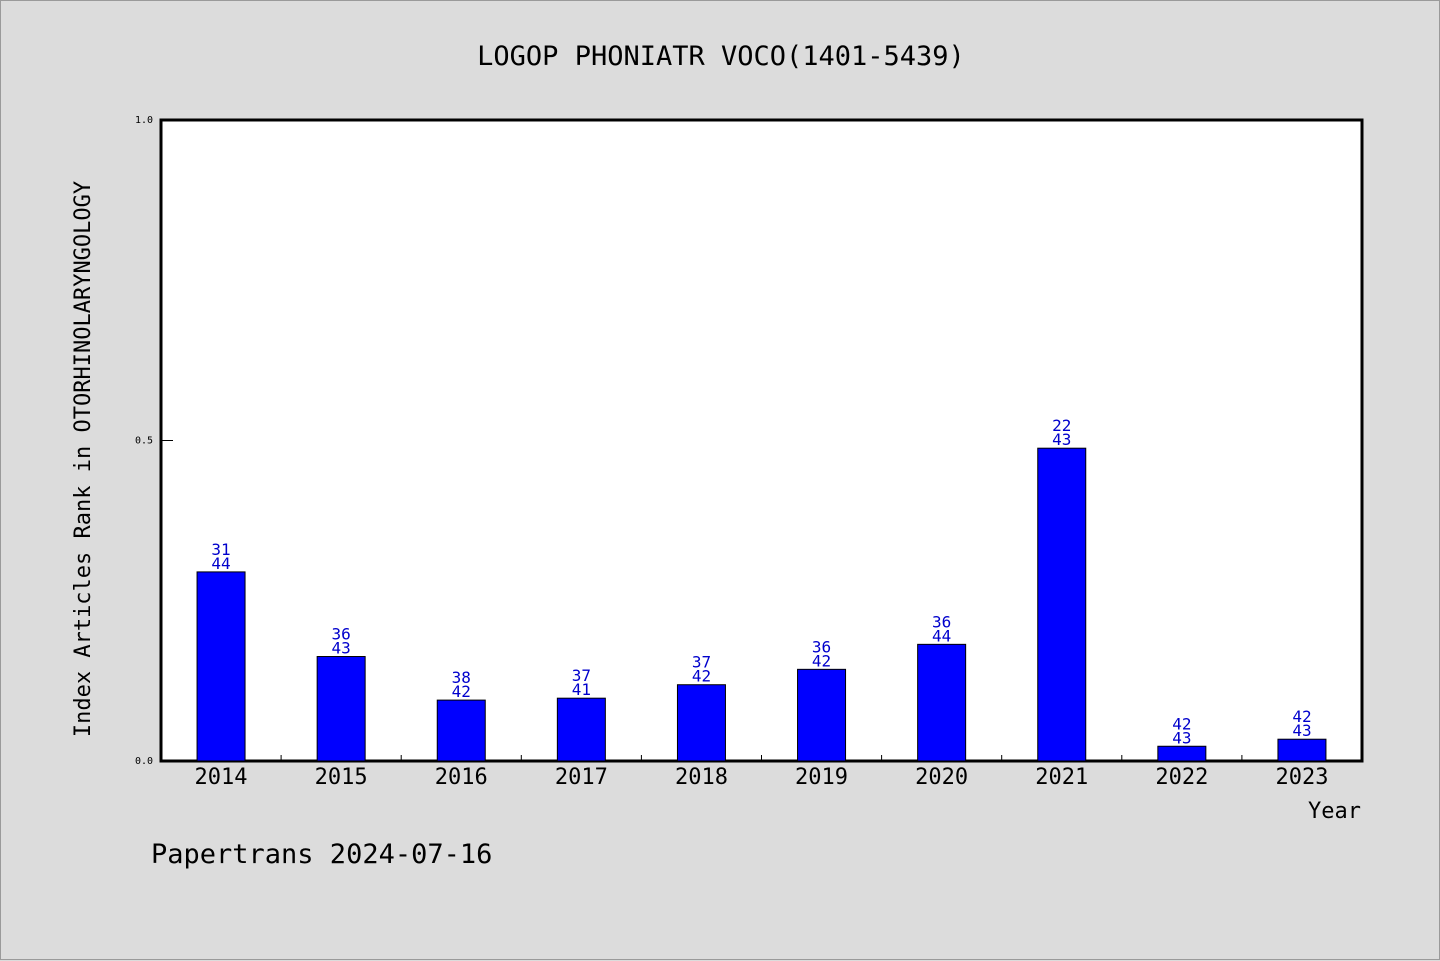 The image size is (1440, 961). I want to click on bar-2022, so click(1182, 753).